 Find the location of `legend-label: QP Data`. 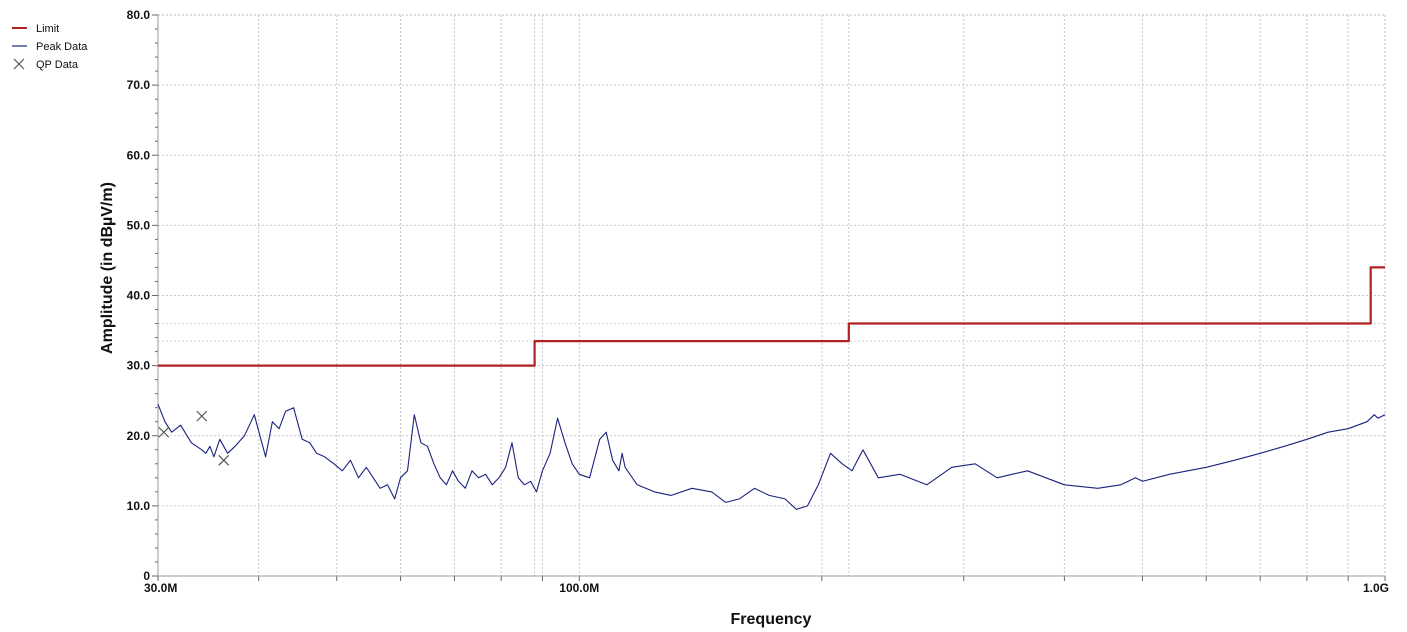

legend-label: QP Data is located at coordinates (57, 65).